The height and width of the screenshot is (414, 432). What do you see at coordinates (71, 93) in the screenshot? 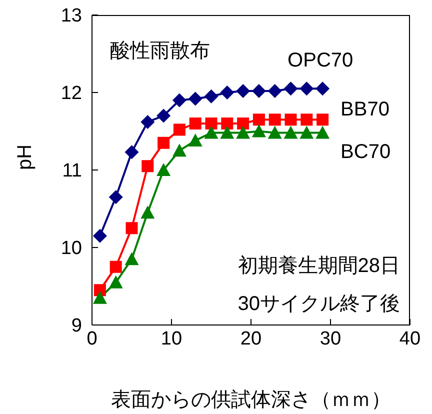
I see `y-tick-label: 12` at bounding box center [71, 93].